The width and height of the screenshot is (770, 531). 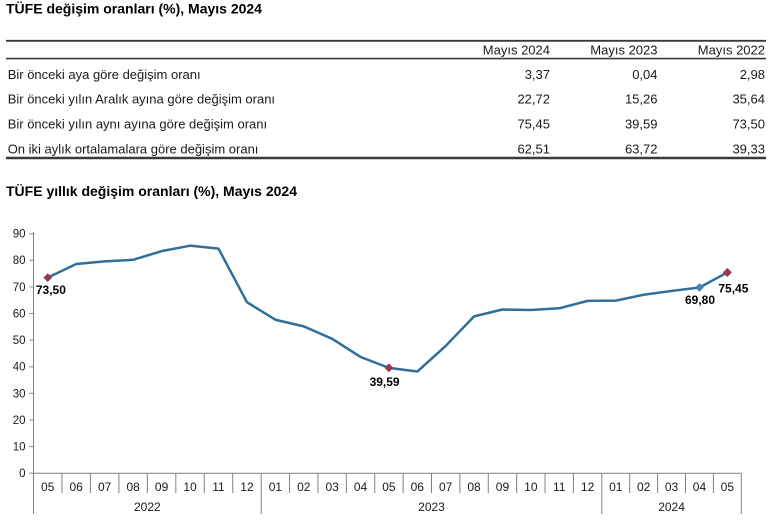 I want to click on svg-text: 3,37, so click(x=537, y=74).